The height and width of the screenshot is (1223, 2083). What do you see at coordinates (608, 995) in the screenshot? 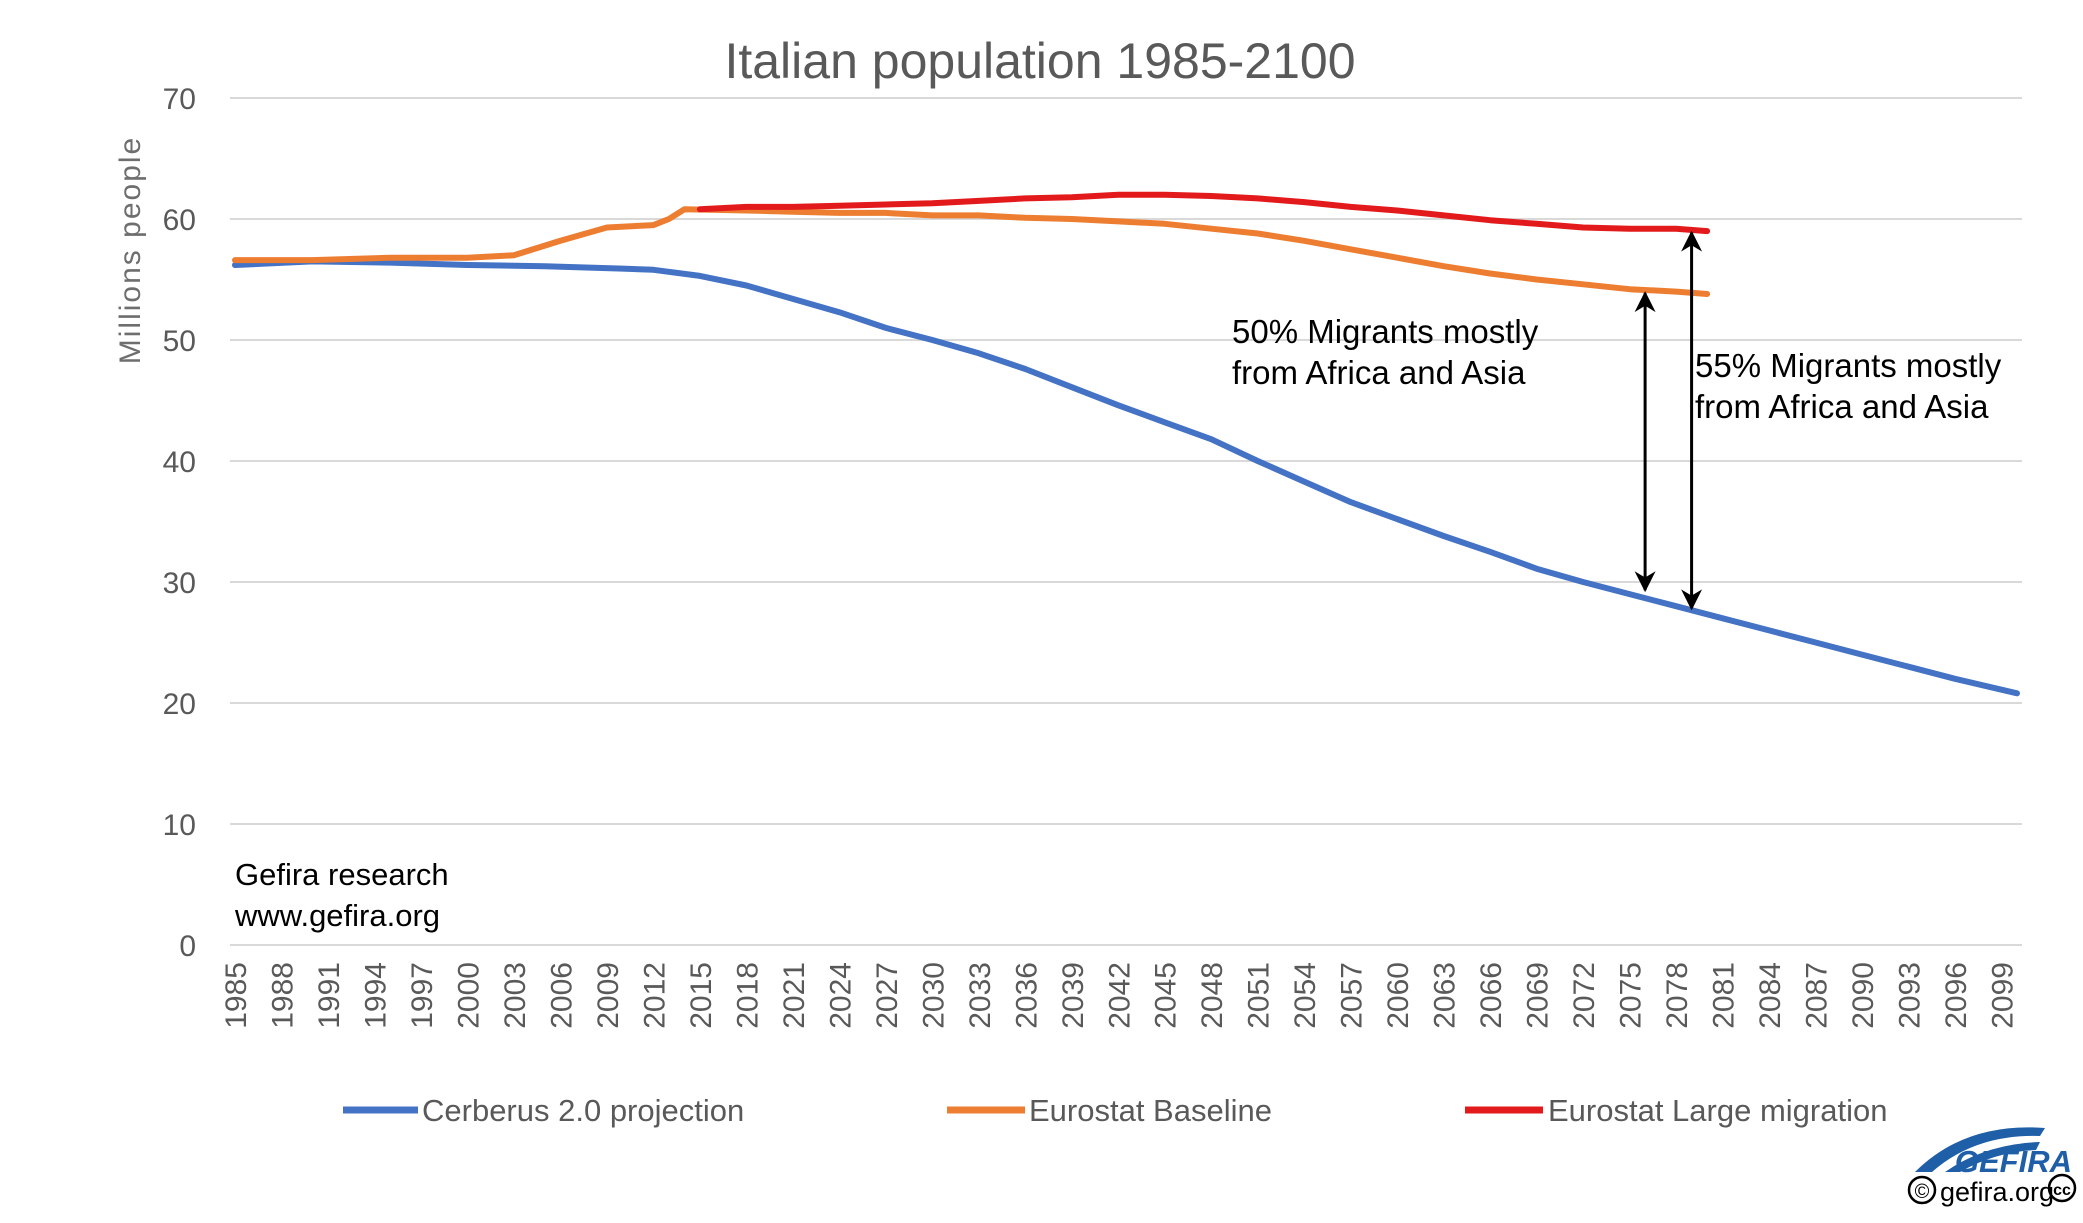
I see `x-tick-label: 2009` at bounding box center [608, 995].